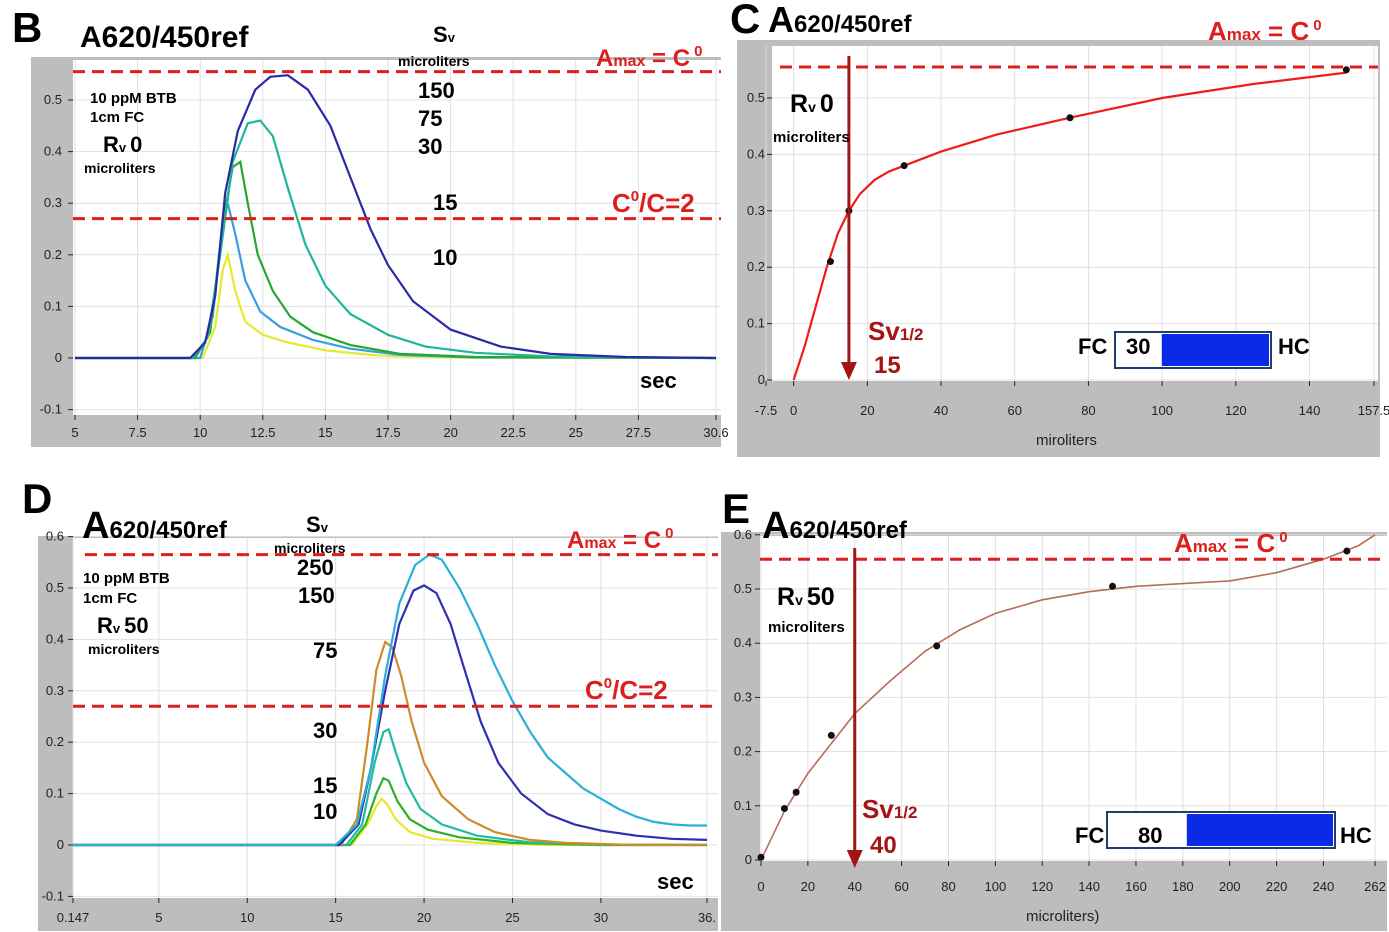 This screenshot has width=1389, height=932. Describe the element at coordinates (164, 37) in the screenshot. I see `panel-b-title: A620/450ref` at that location.